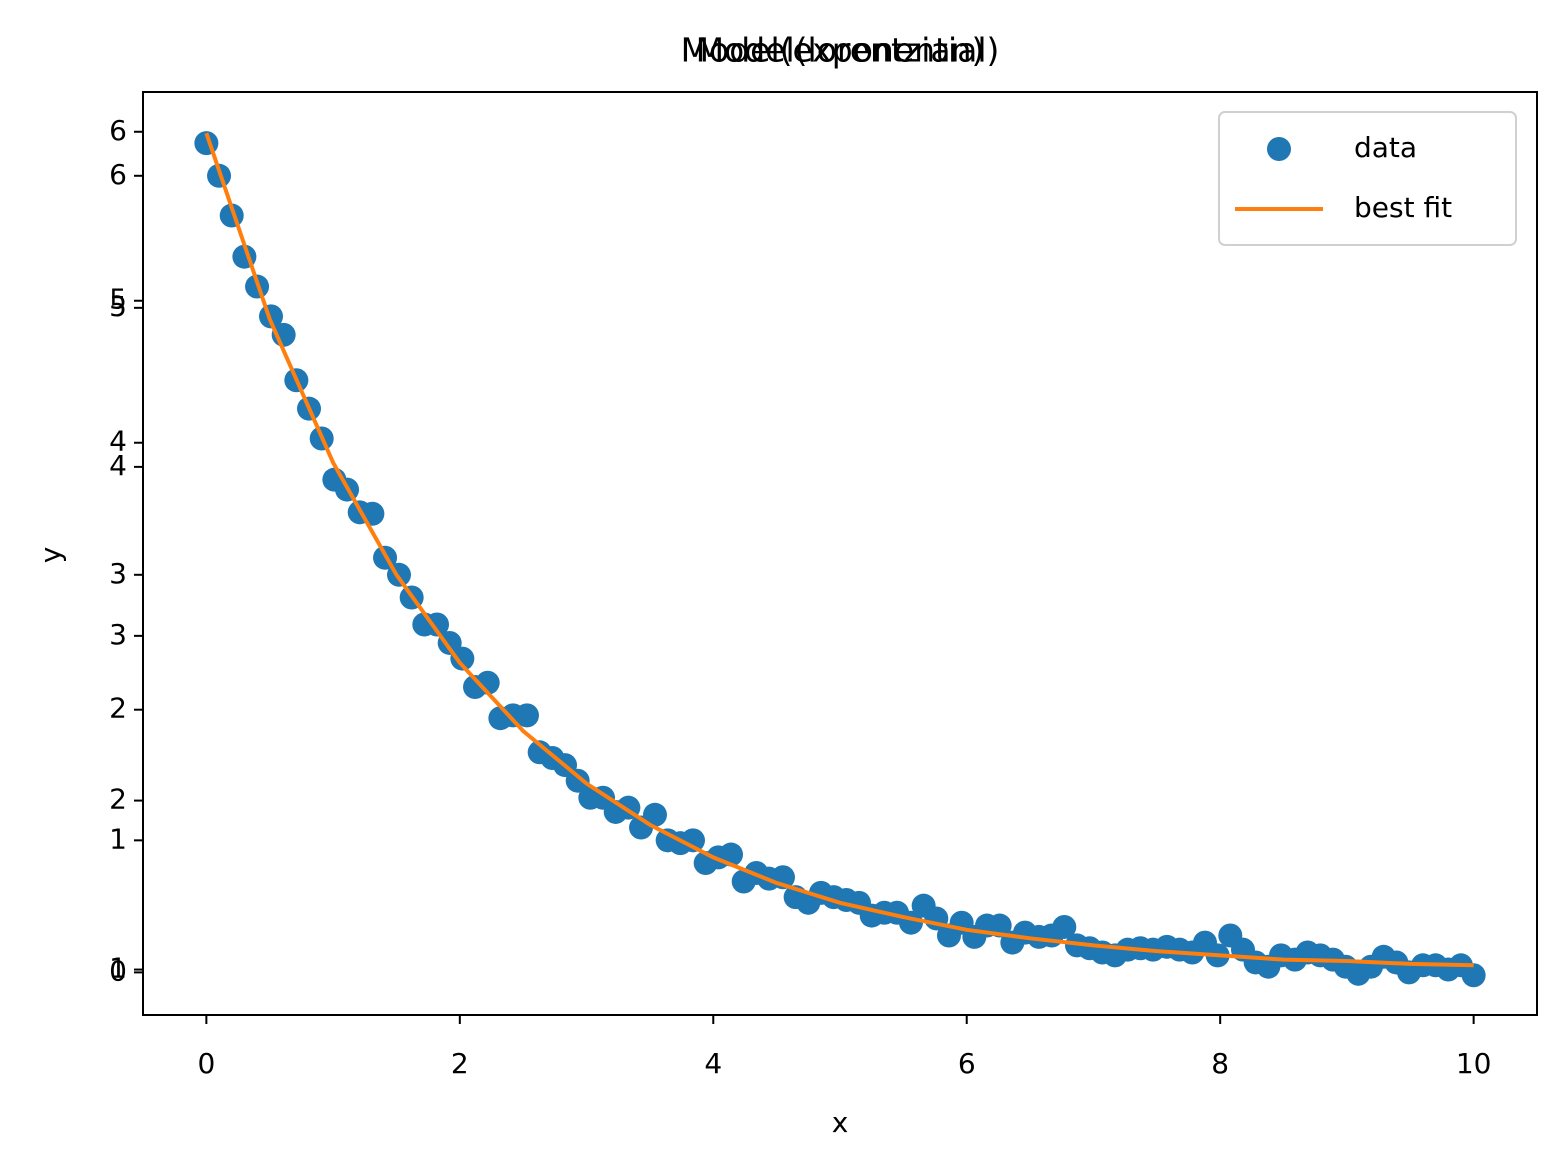 The width and height of the screenshot is (1567, 1172). Describe the element at coordinates (840, 1122) in the screenshot. I see `x-axis-label: x` at that location.